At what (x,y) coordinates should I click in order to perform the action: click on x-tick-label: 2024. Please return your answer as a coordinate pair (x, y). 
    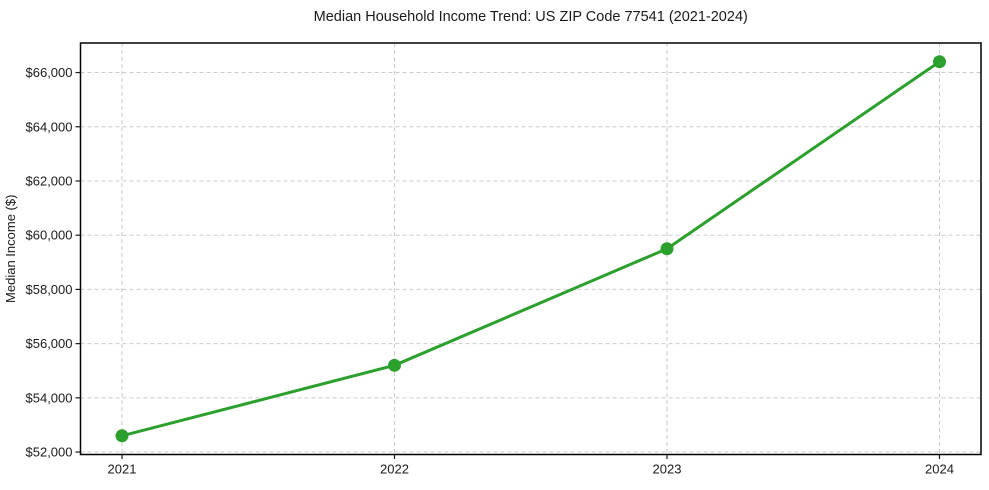
    Looking at the image, I should click on (939, 469).